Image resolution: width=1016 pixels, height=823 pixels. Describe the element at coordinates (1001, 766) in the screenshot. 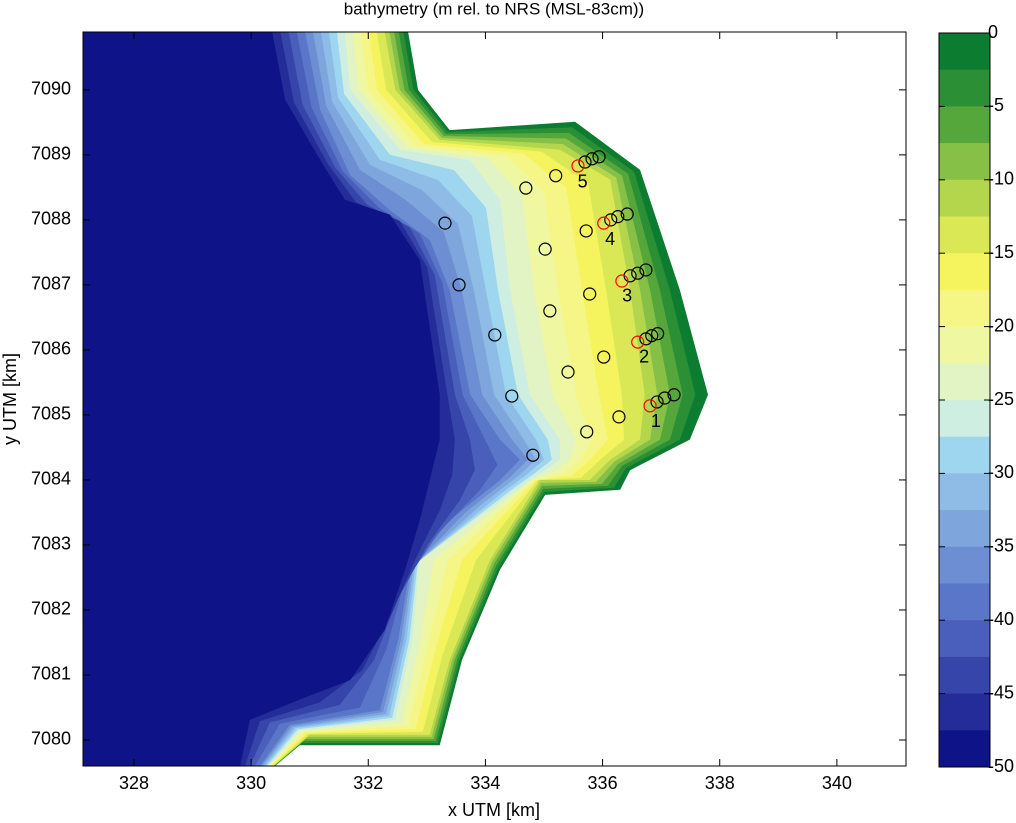

I see `colorbar-tick-label: -50` at that location.